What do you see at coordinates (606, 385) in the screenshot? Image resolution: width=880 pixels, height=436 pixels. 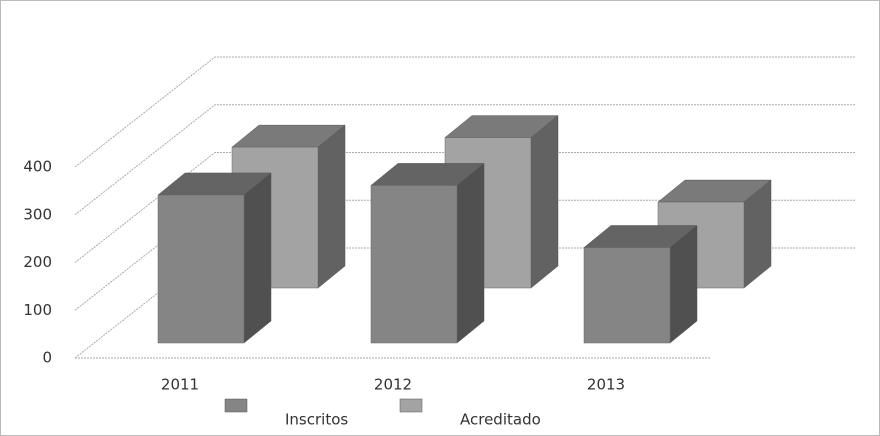 I see `x-tick-label: 2013` at bounding box center [606, 385].